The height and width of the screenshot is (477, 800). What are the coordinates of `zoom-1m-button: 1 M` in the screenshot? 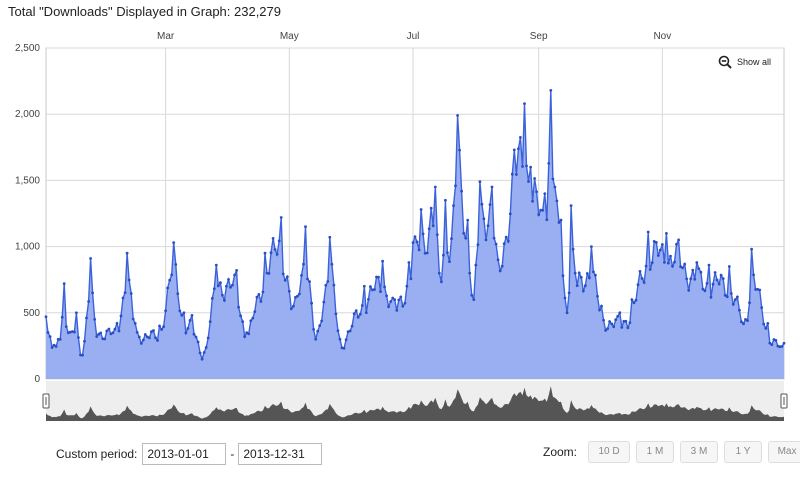 It's located at (655, 452).